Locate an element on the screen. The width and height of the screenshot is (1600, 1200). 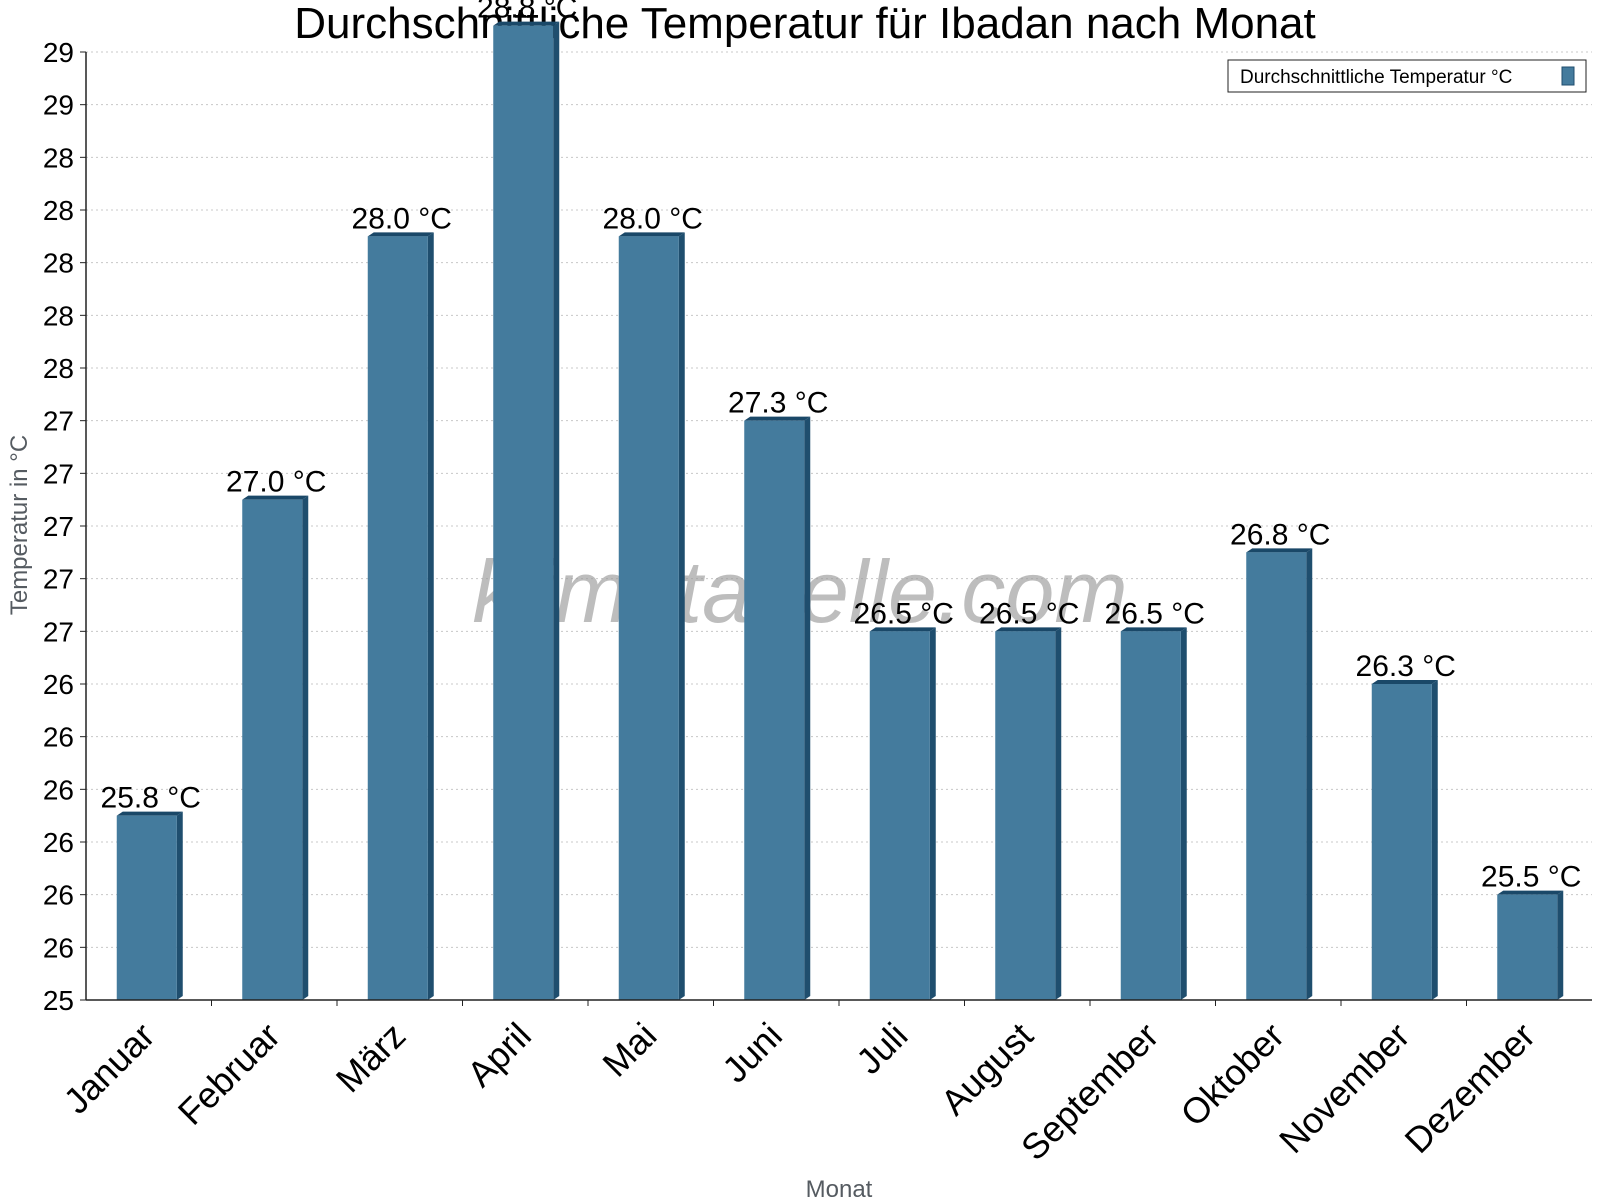
x-tick-label: August is located at coordinates (987, 1069).